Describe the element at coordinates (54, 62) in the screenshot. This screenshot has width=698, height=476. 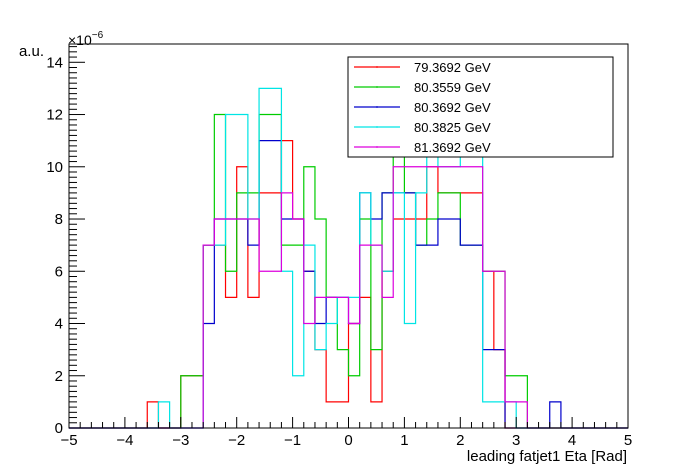
I see `y-tick-label: 14` at that location.